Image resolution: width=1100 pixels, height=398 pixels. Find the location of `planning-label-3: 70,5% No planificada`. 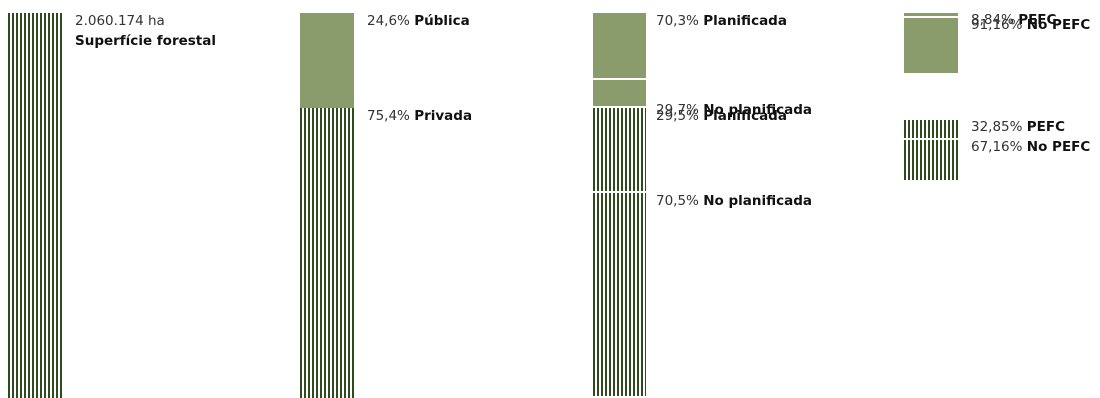

planning-label-3: 70,5% No planificada is located at coordinates (734, 201).